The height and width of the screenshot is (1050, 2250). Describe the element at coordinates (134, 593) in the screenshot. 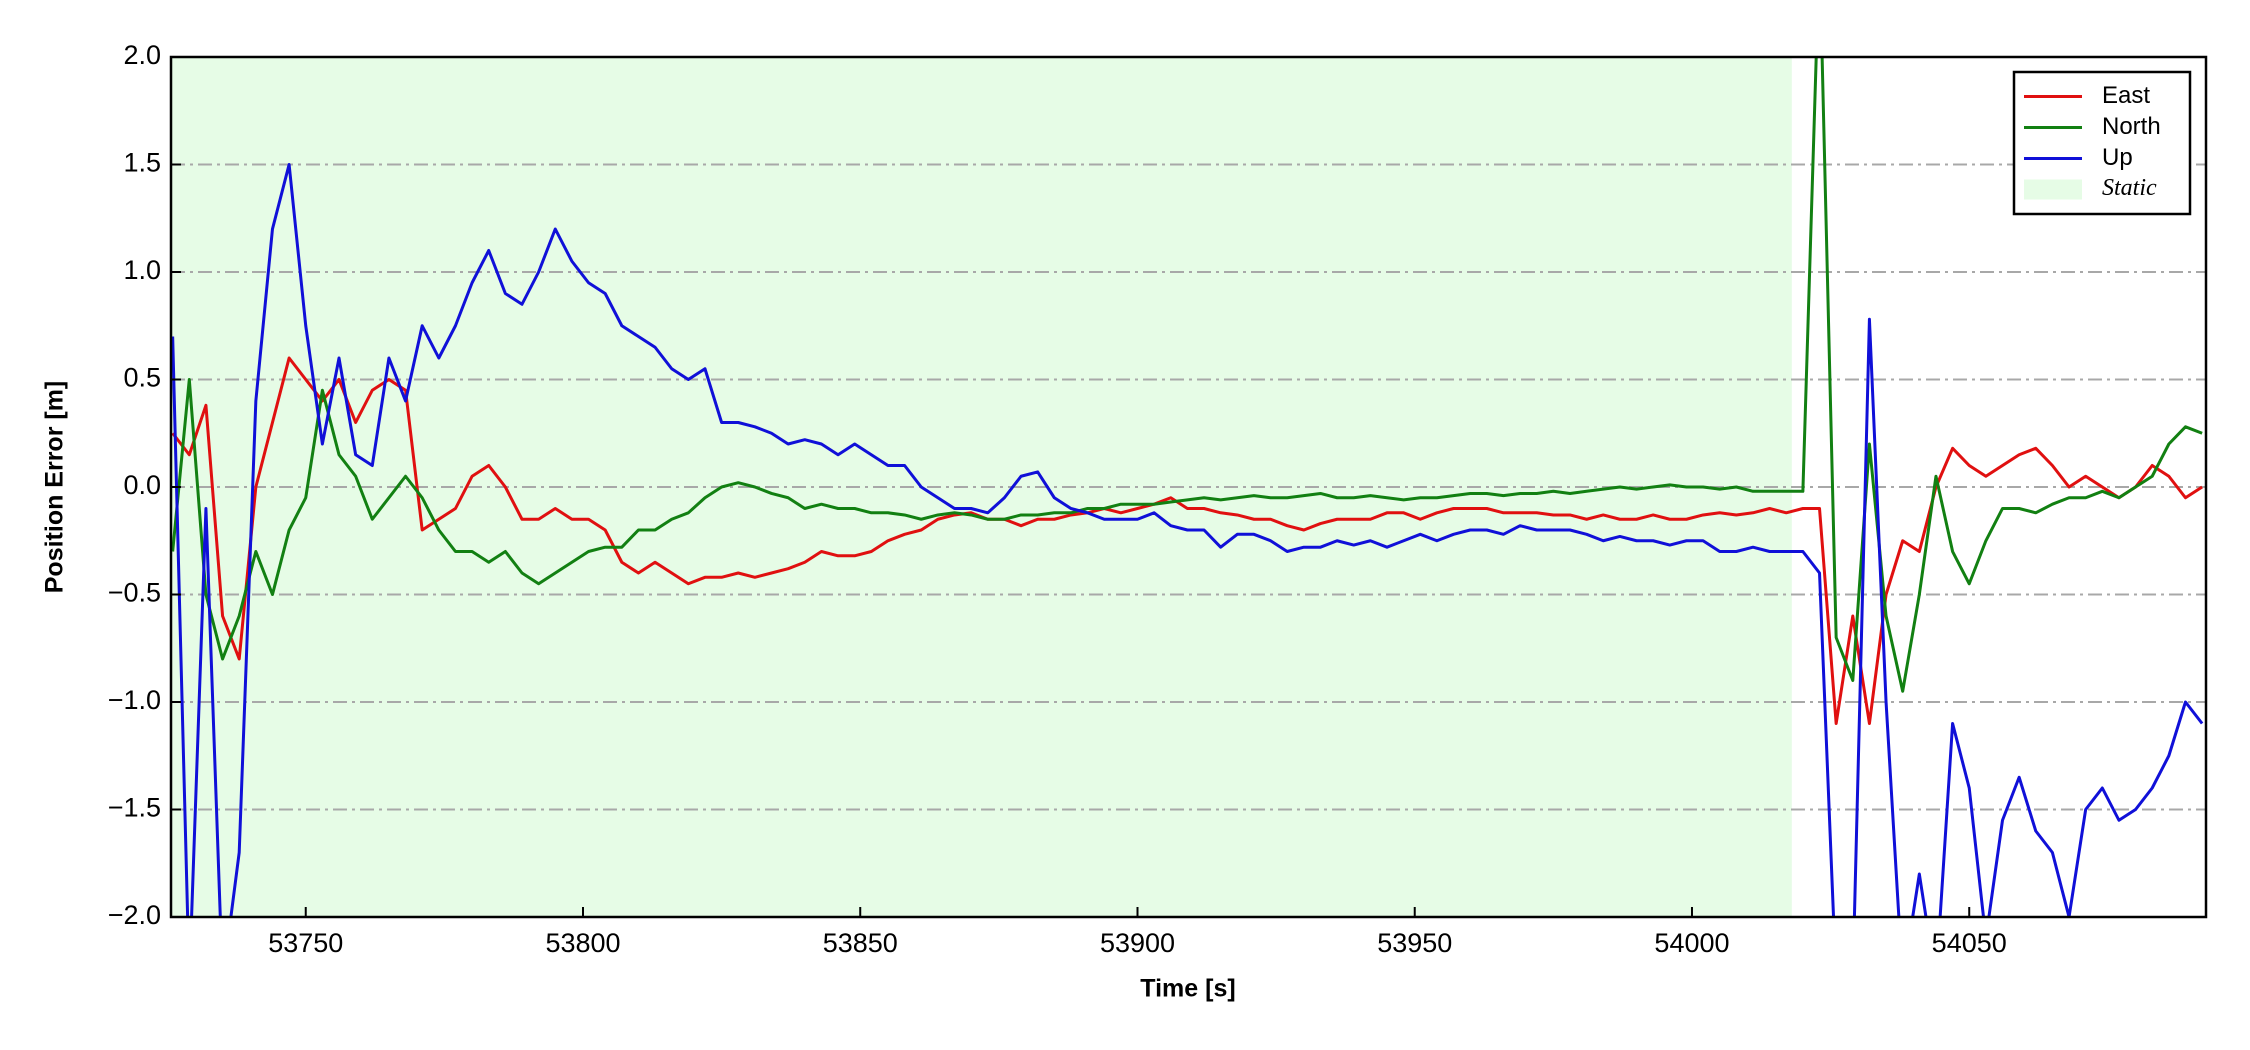

I see `y-tick-label: −0.5` at that location.